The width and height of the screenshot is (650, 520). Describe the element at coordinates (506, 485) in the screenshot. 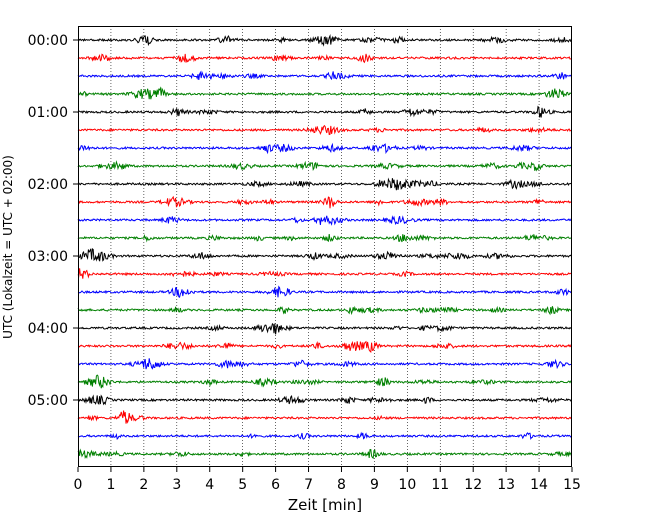

I see `x-tick-label: 13` at that location.